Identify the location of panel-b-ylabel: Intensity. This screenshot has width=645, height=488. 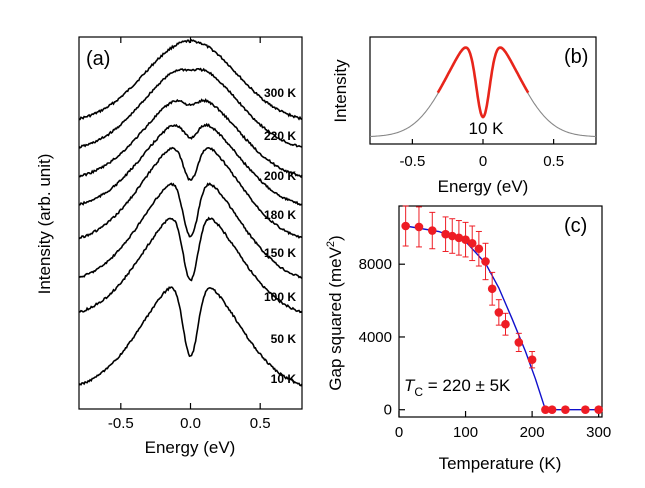
(340, 91).